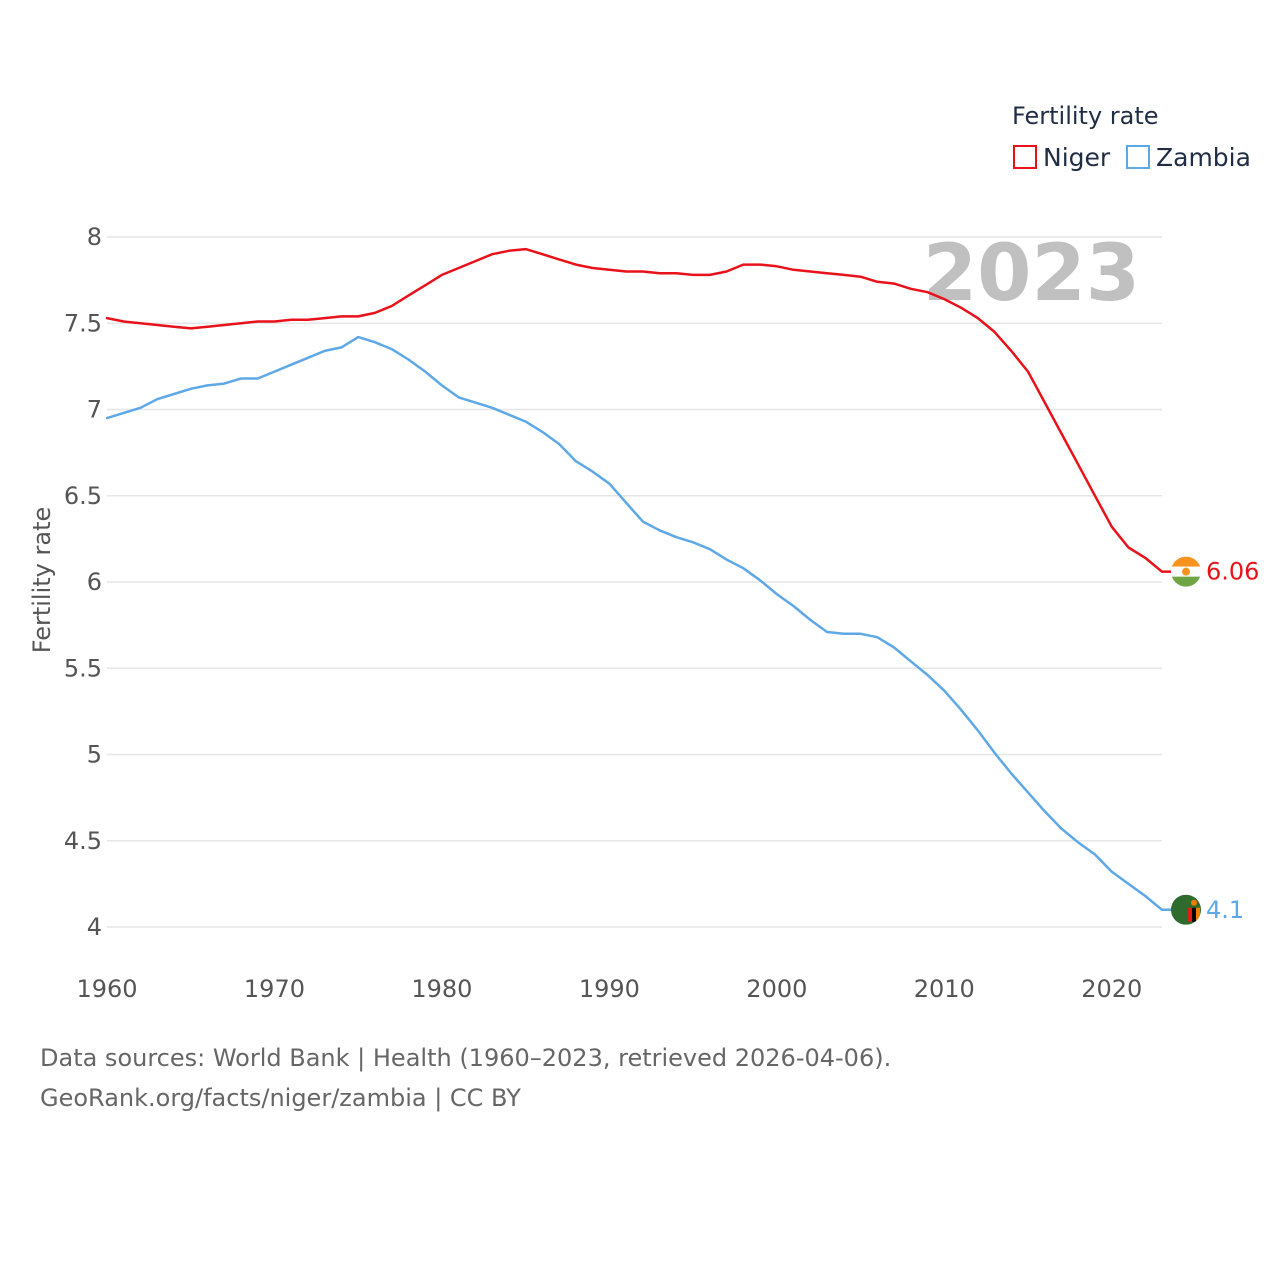  What do you see at coordinates (83, 496) in the screenshot?
I see `y-tick-label: 6.5` at bounding box center [83, 496].